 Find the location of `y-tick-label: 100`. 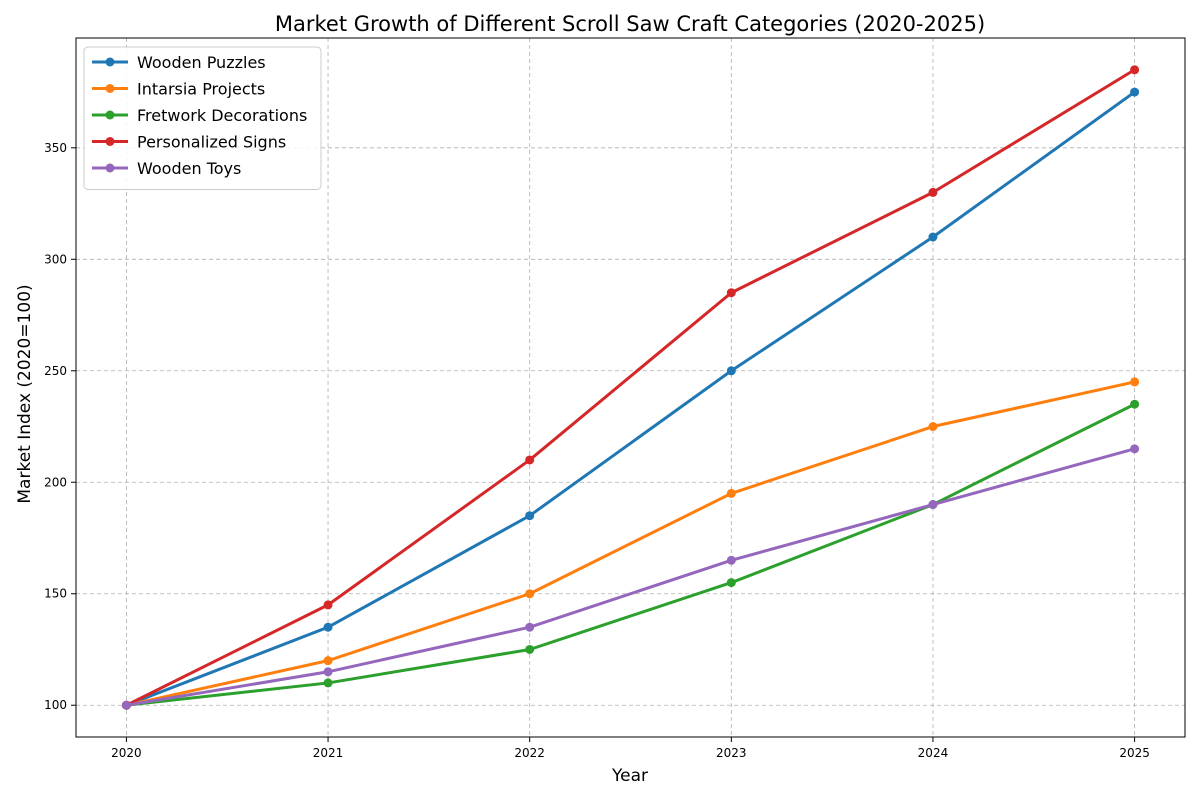

y-tick-label: 100 is located at coordinates (55, 705).